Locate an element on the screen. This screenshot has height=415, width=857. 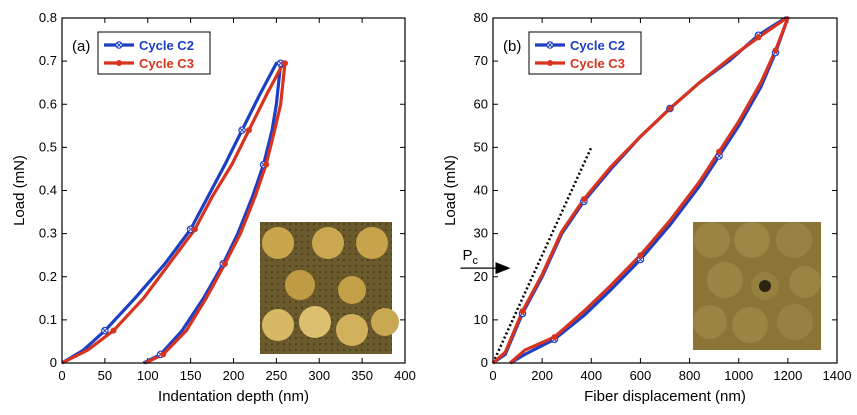
panel-label: (a) is located at coordinates (81, 46).